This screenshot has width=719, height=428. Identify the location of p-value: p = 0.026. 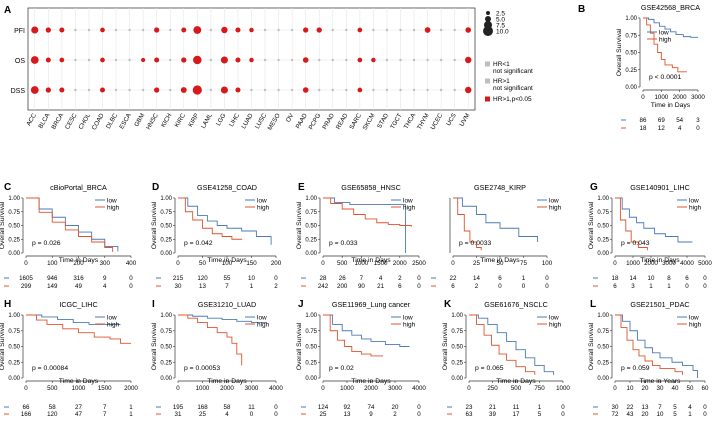
(46, 243).